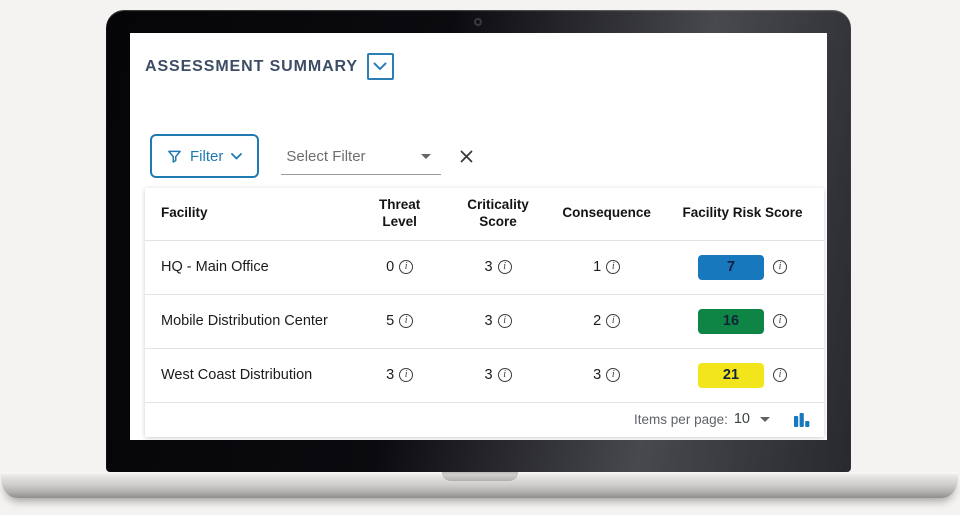  I want to click on column-header-consequence: Consequence, so click(606, 214).